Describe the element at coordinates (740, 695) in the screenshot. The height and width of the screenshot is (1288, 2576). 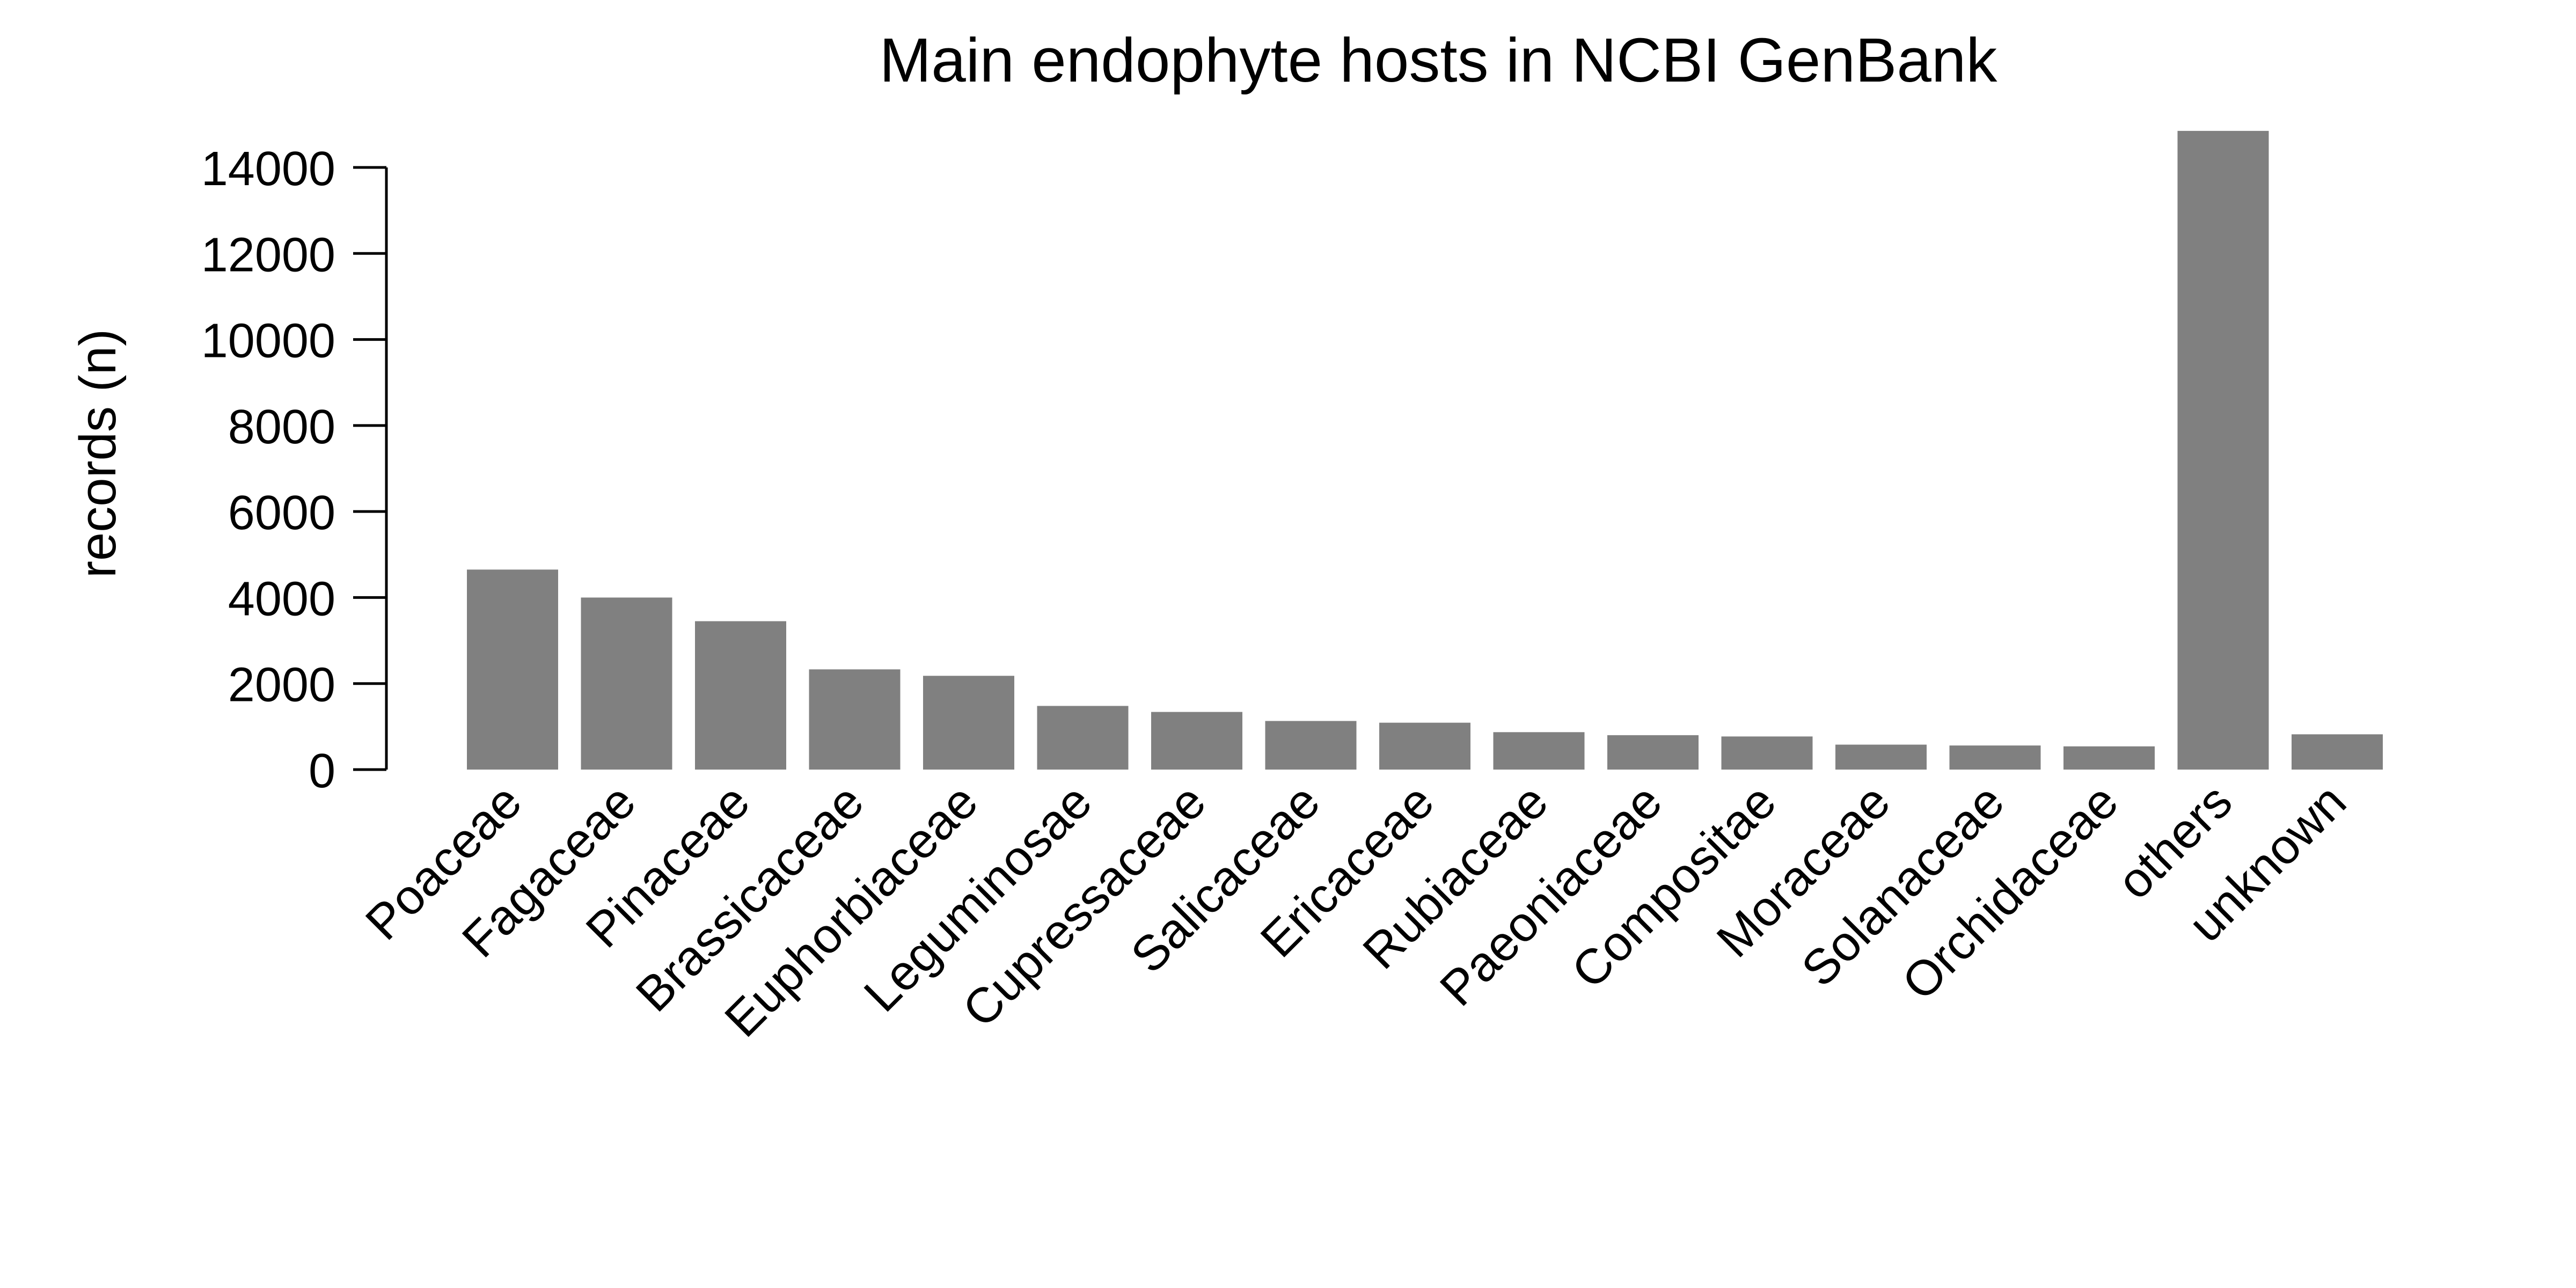
I see `bar-pinaceae` at that location.